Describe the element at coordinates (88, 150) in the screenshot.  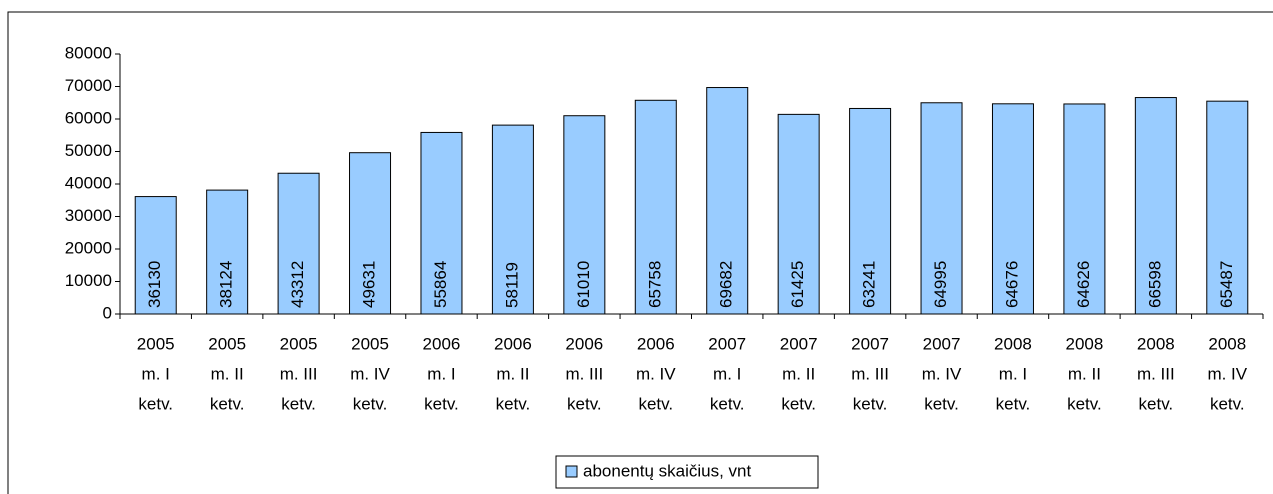
I see `y-tick-label: 50000` at that location.